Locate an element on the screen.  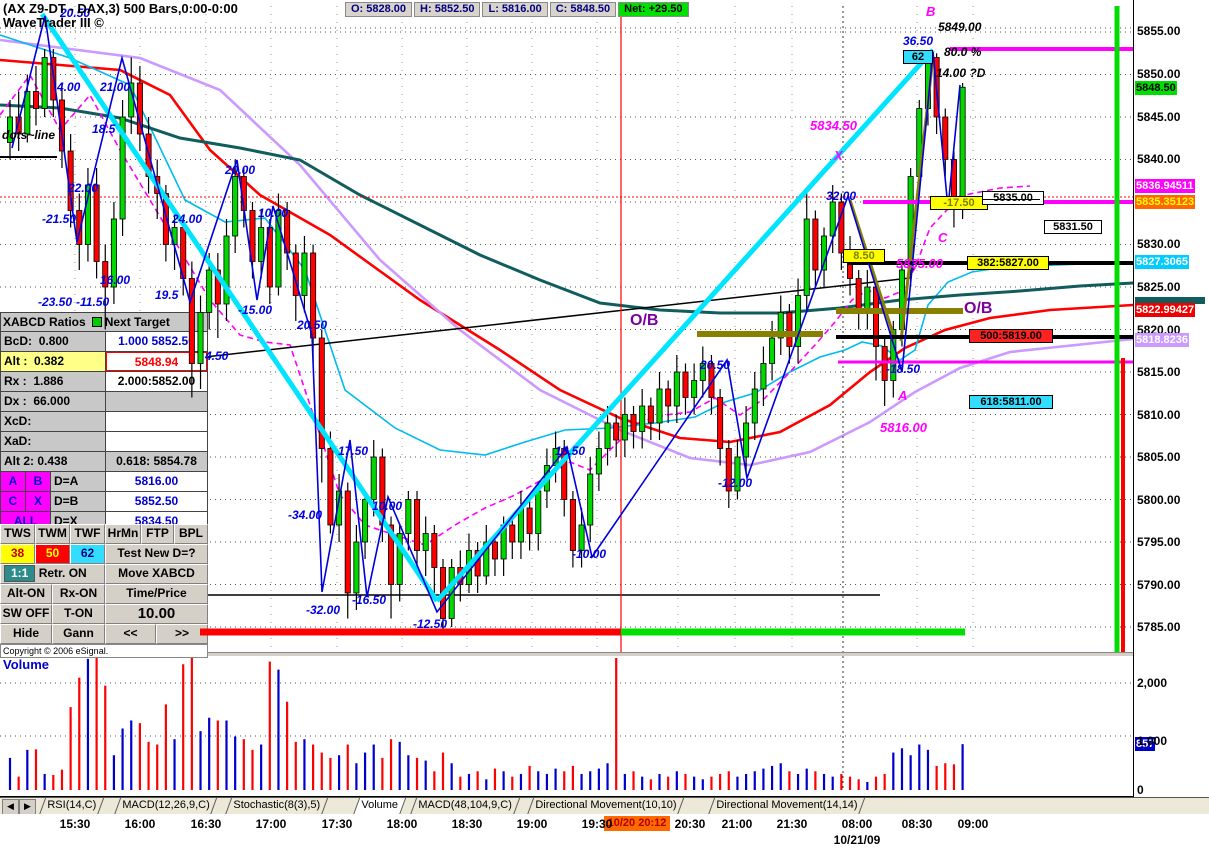
tab-scroll-left-icon: ◀ is located at coordinates (10, 807).